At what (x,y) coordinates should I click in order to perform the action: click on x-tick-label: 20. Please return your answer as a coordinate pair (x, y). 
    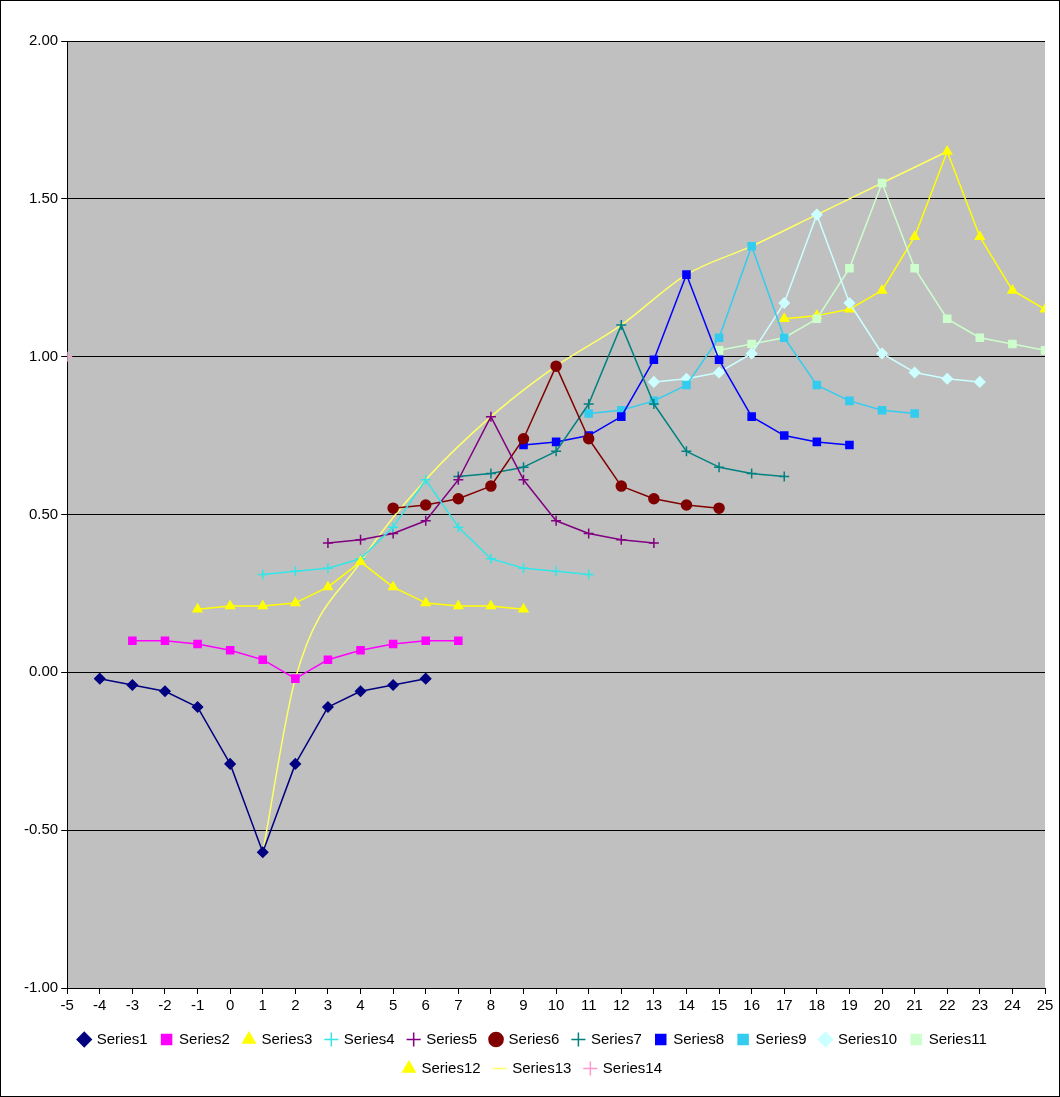
    Looking at the image, I should click on (882, 1005).